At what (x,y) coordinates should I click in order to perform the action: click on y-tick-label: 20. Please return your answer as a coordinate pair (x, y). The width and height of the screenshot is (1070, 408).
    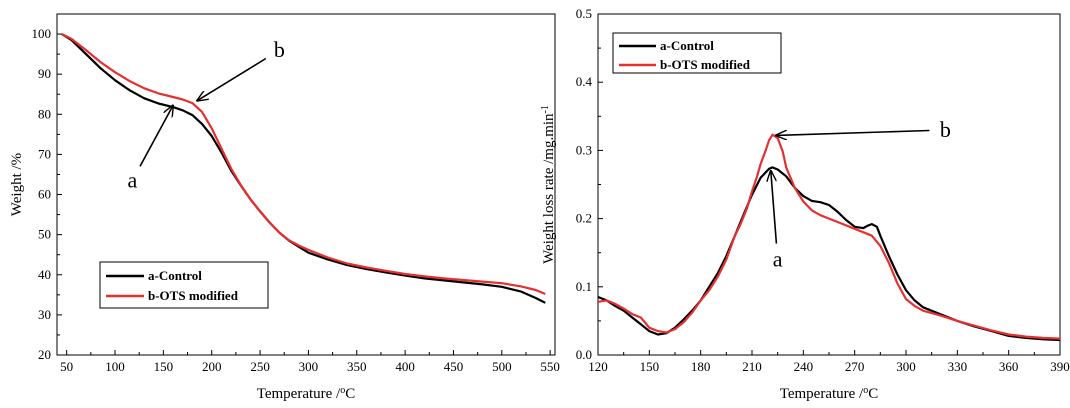
    Looking at the image, I should click on (44, 354).